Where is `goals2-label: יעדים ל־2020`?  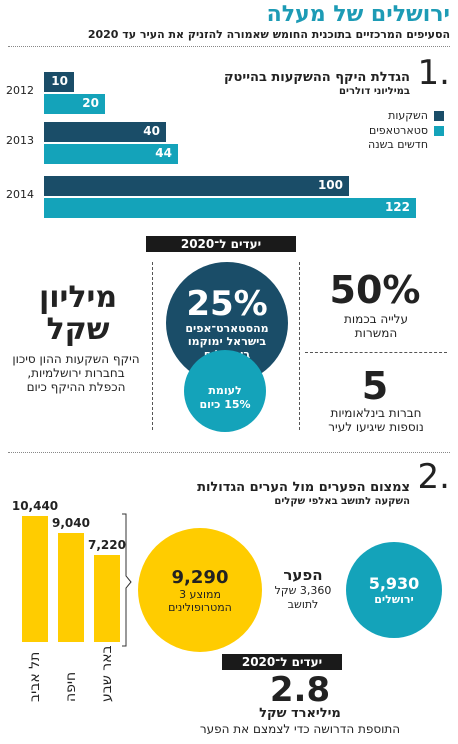
goals2-label: יעדים ל־2020 is located at coordinates (282, 662).